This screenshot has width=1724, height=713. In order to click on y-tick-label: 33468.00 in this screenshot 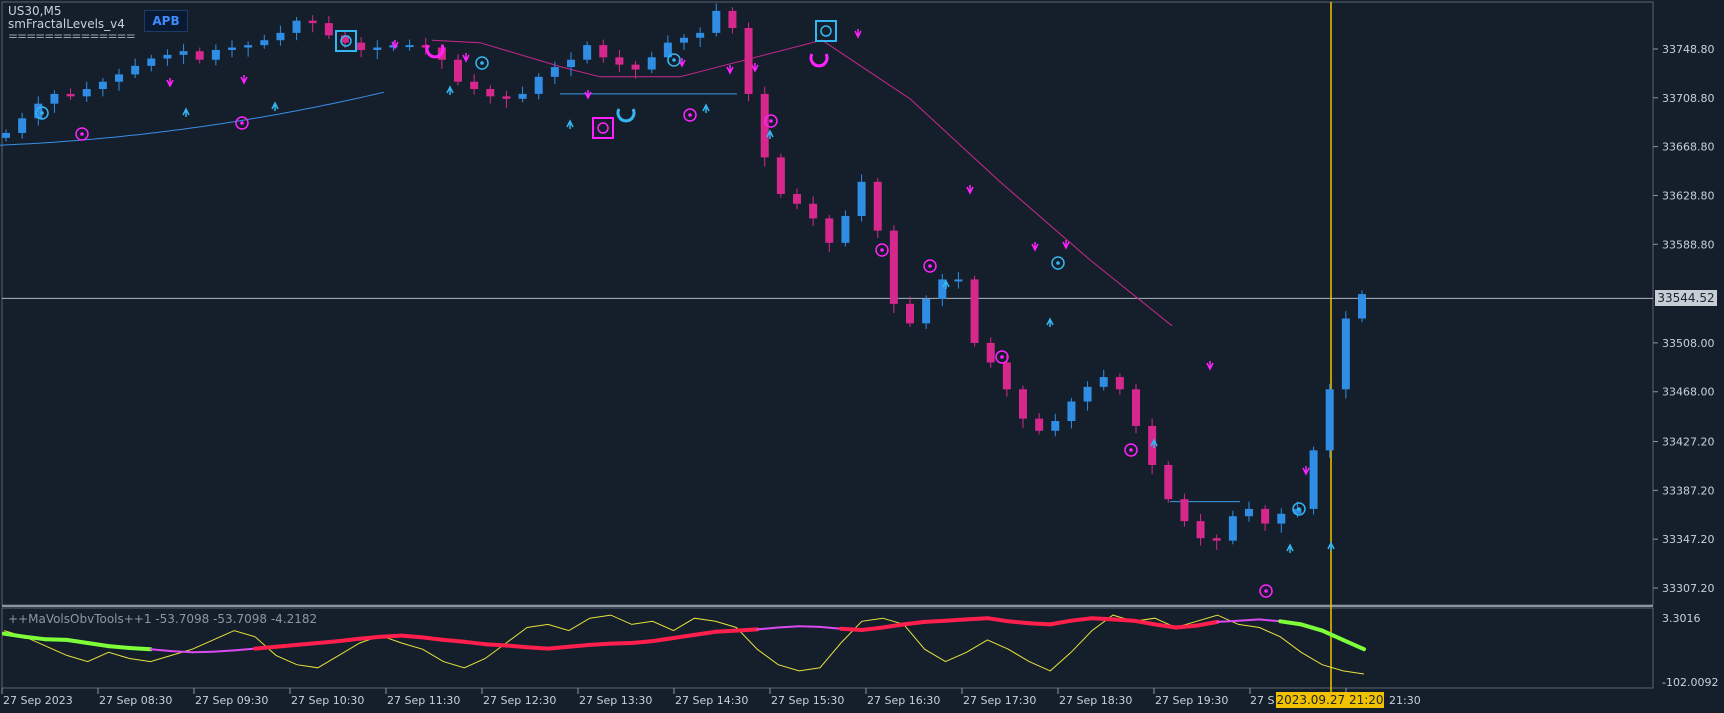, I will do `click(1688, 392)`.